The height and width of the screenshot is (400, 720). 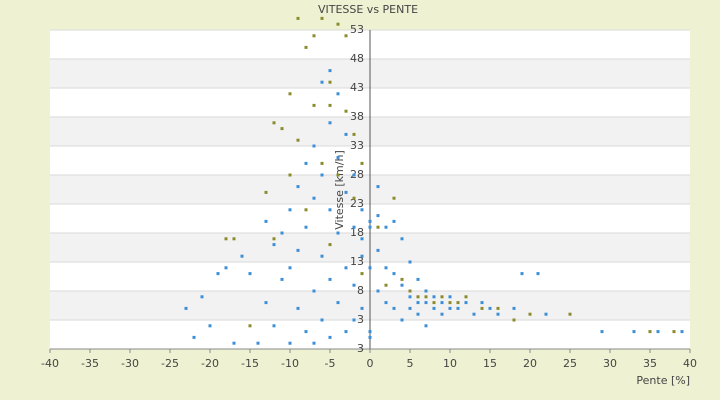 What do you see at coordinates (339, 190) in the screenshot?
I see `y-axis-title: Vitesse [km/h]` at bounding box center [339, 190].